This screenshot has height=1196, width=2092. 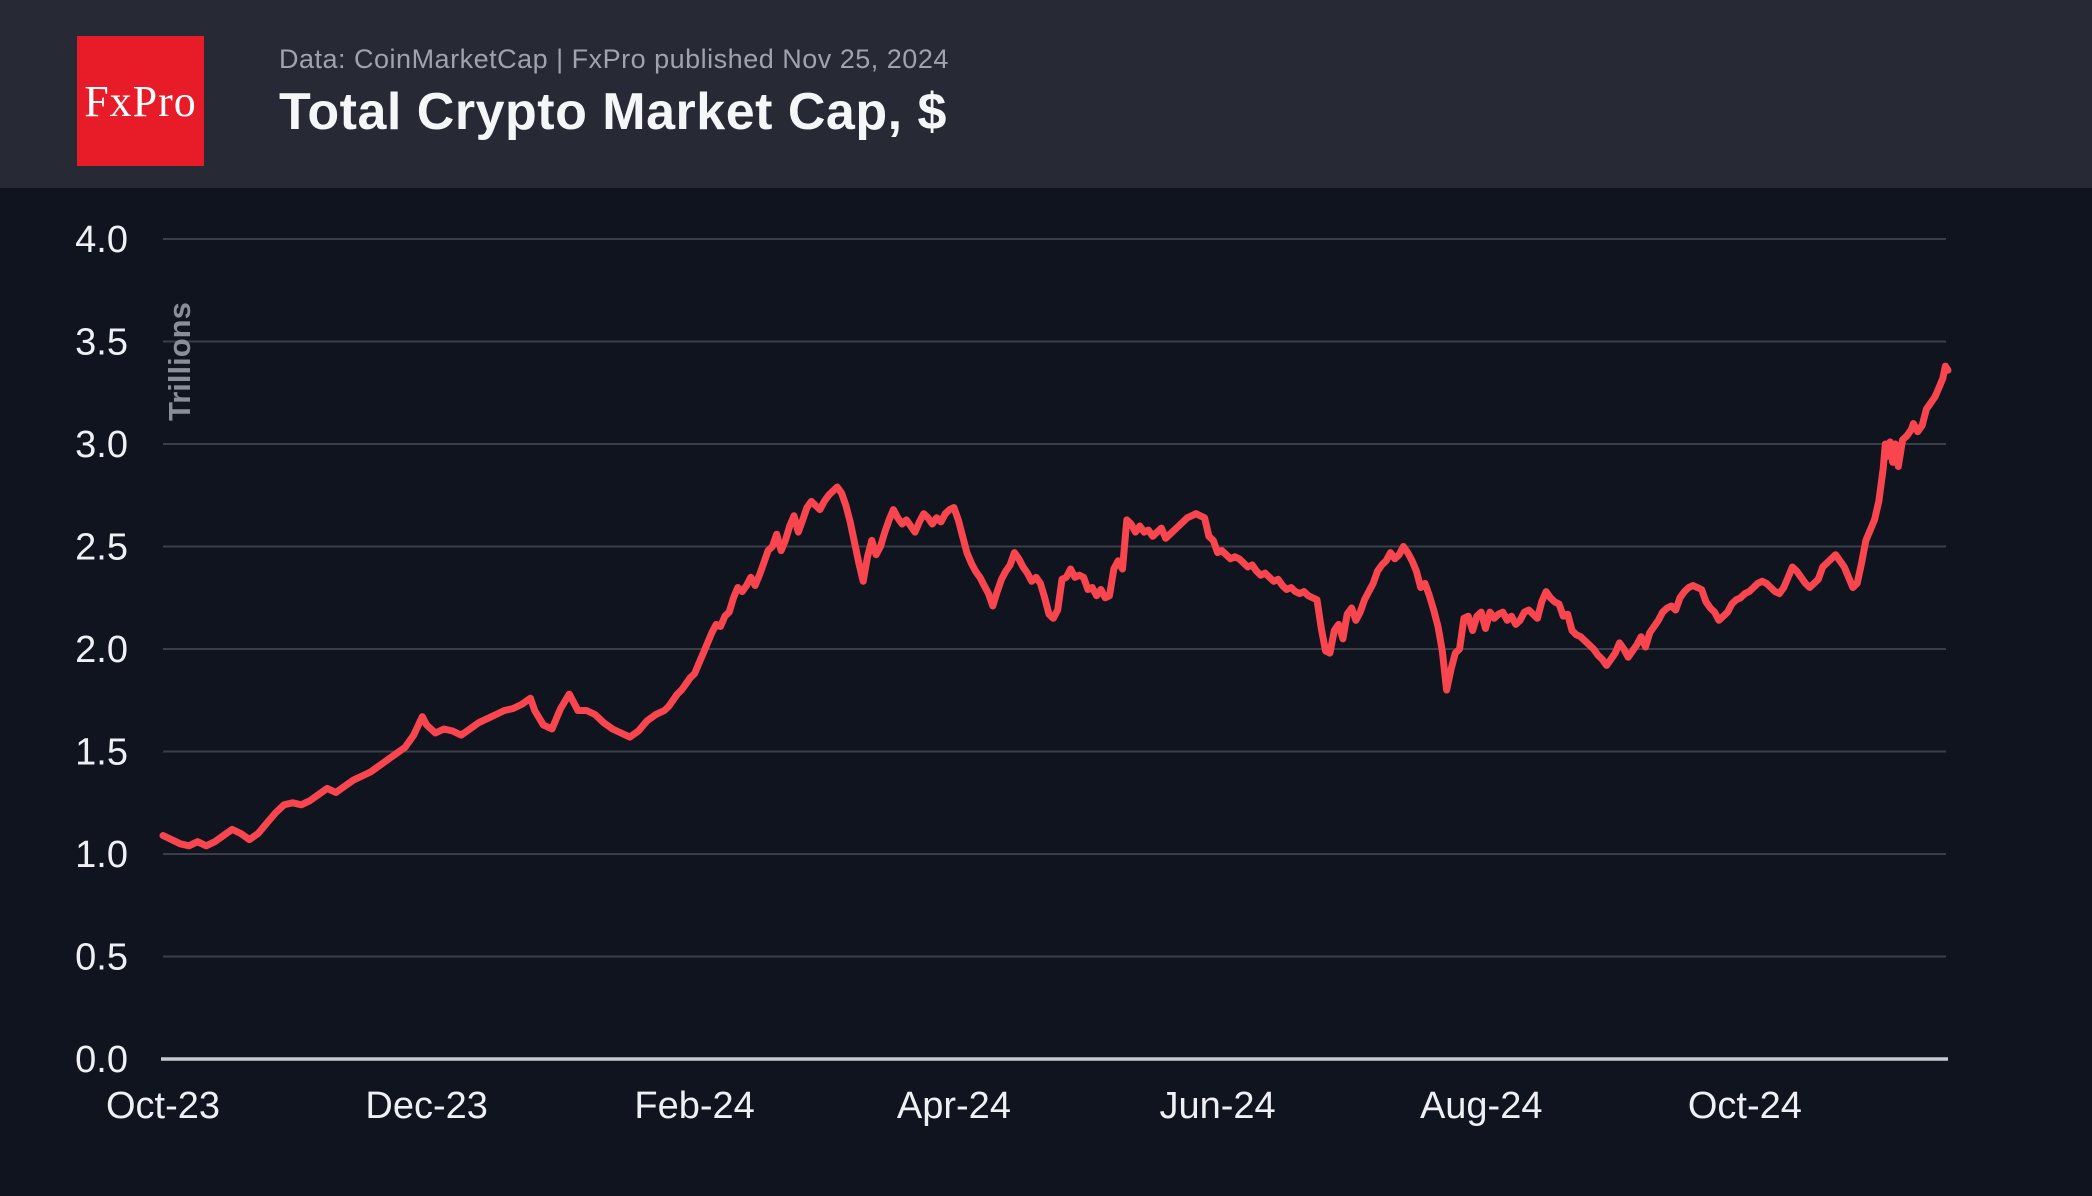 I want to click on x-axis-tick-label: Dec-23, so click(x=426, y=1106).